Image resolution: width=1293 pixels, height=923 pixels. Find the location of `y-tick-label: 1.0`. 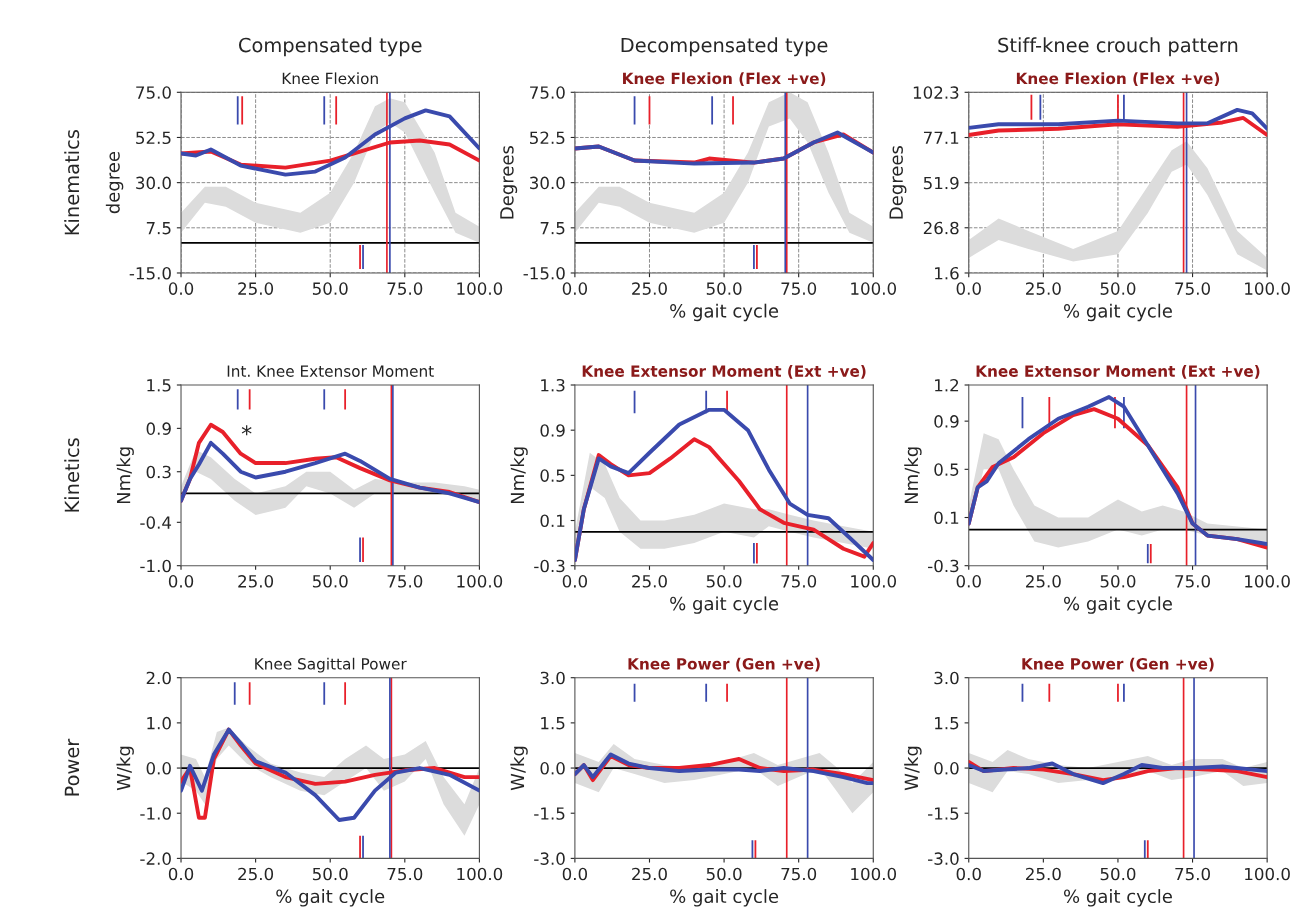

y-tick-label: 1.0 is located at coordinates (159, 723).